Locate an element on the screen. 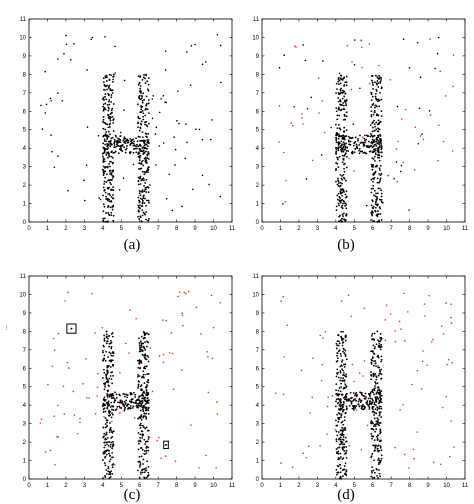  x-tick-label: 11 is located at coordinates (465, 229).